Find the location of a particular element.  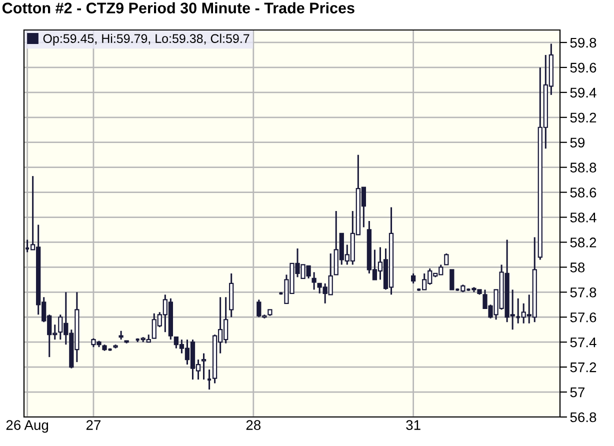

y-tick-label: 58.4 is located at coordinates (583, 217).